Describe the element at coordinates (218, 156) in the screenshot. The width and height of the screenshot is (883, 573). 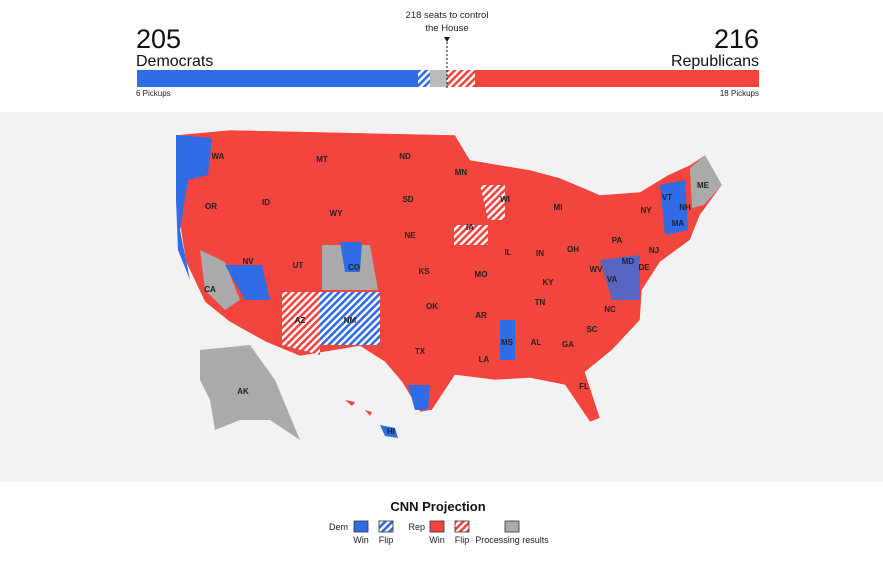
I see `state-label: WA` at that location.